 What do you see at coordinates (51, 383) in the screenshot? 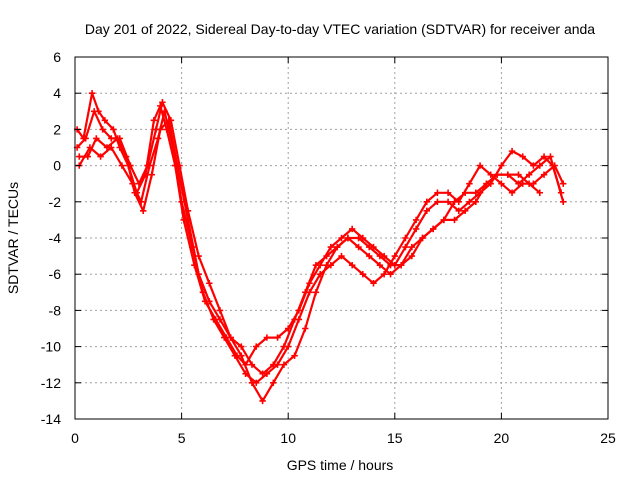
I see `y-tick-label: -12` at bounding box center [51, 383].